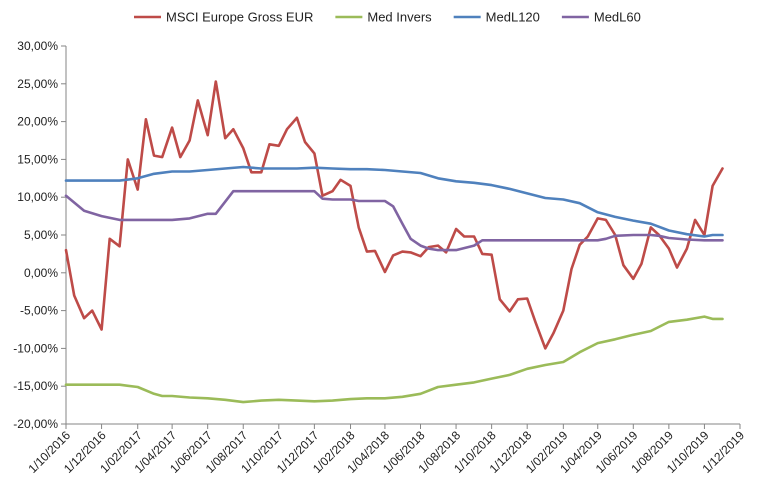  Describe the element at coordinates (617, 17) in the screenshot. I see `legend-label: MedL60` at that location.